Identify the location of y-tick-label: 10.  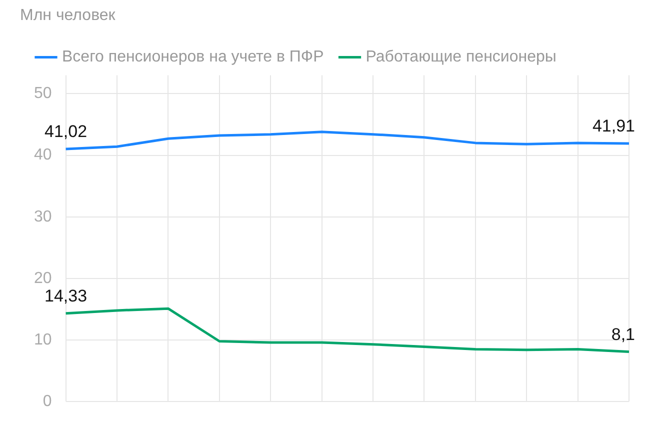
(43, 339).